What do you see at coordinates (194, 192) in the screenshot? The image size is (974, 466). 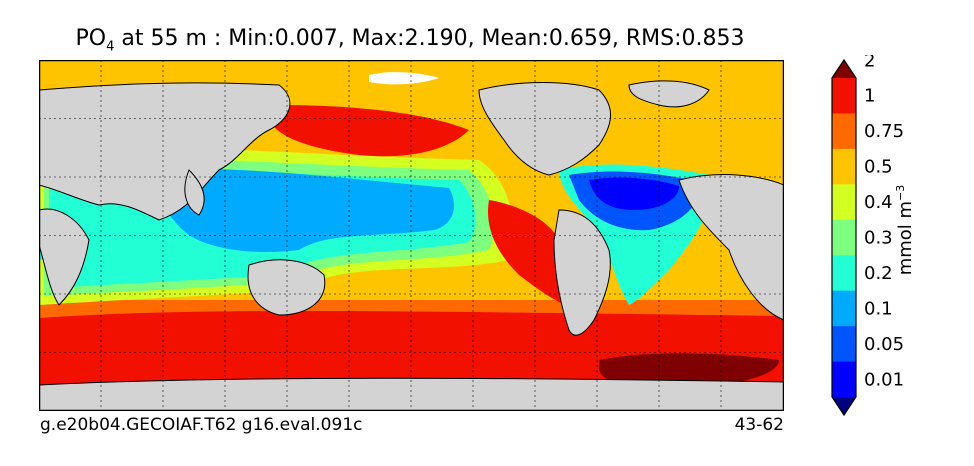 I see `land-india` at bounding box center [194, 192].